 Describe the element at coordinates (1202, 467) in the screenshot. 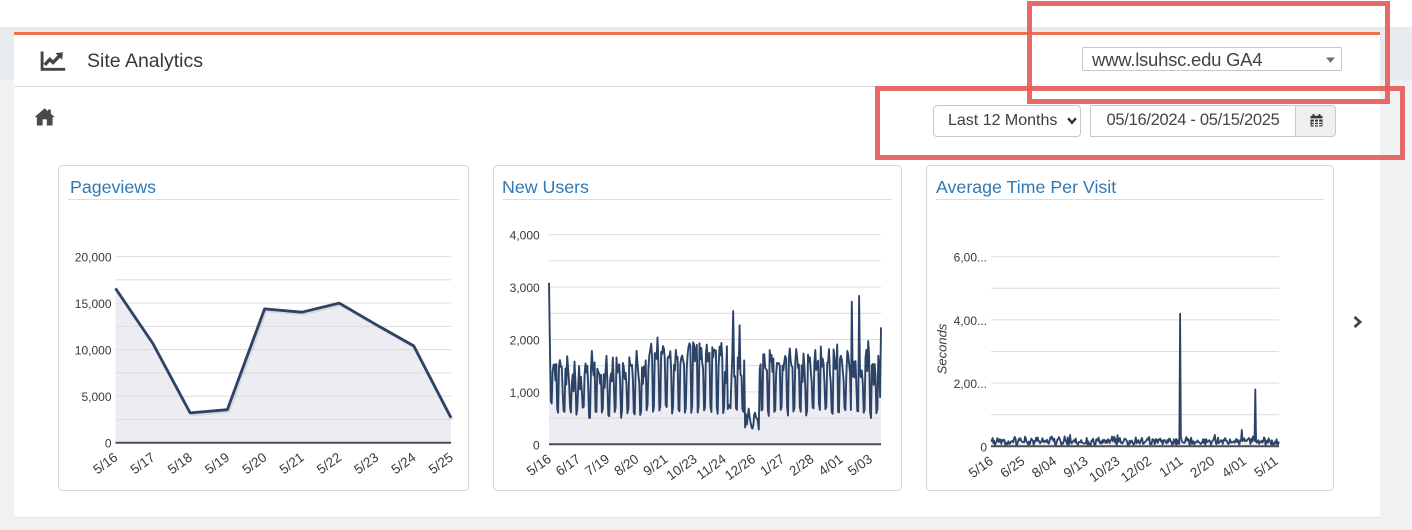

I see `svg-text: 2/20` at that location.